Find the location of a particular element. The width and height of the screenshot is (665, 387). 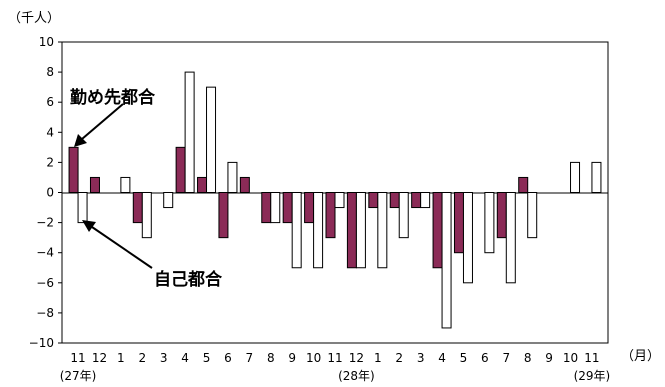

y-tick-label: 0 is located at coordinates (50, 193).